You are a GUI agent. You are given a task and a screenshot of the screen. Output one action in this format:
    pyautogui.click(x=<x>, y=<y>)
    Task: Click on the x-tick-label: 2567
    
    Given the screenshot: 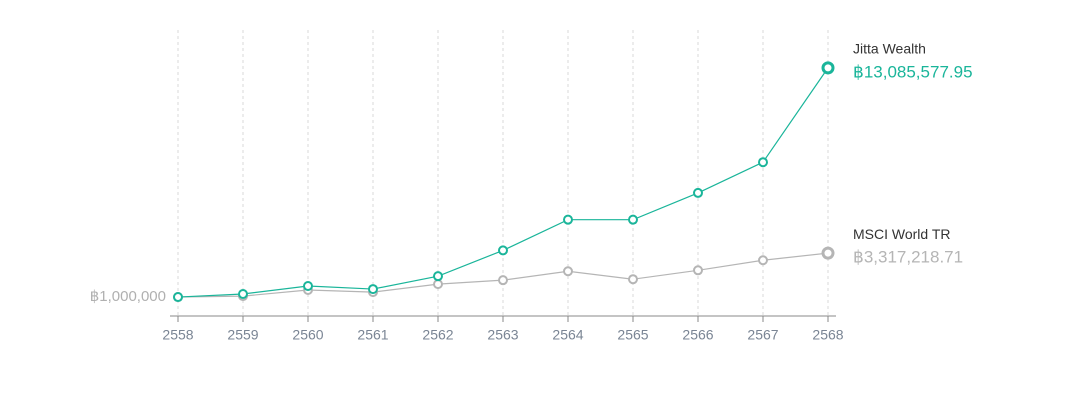 What is the action you would take?
    pyautogui.click(x=762, y=335)
    